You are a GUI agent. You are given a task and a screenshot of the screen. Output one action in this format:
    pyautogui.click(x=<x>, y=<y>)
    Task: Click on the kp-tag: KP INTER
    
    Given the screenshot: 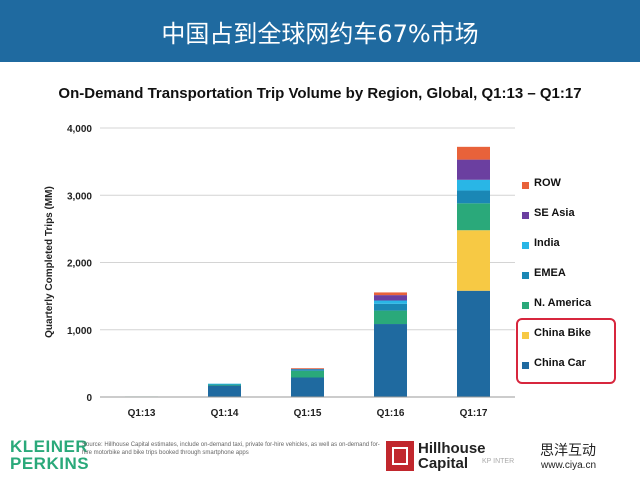 What is the action you would take?
    pyautogui.click(x=498, y=461)
    